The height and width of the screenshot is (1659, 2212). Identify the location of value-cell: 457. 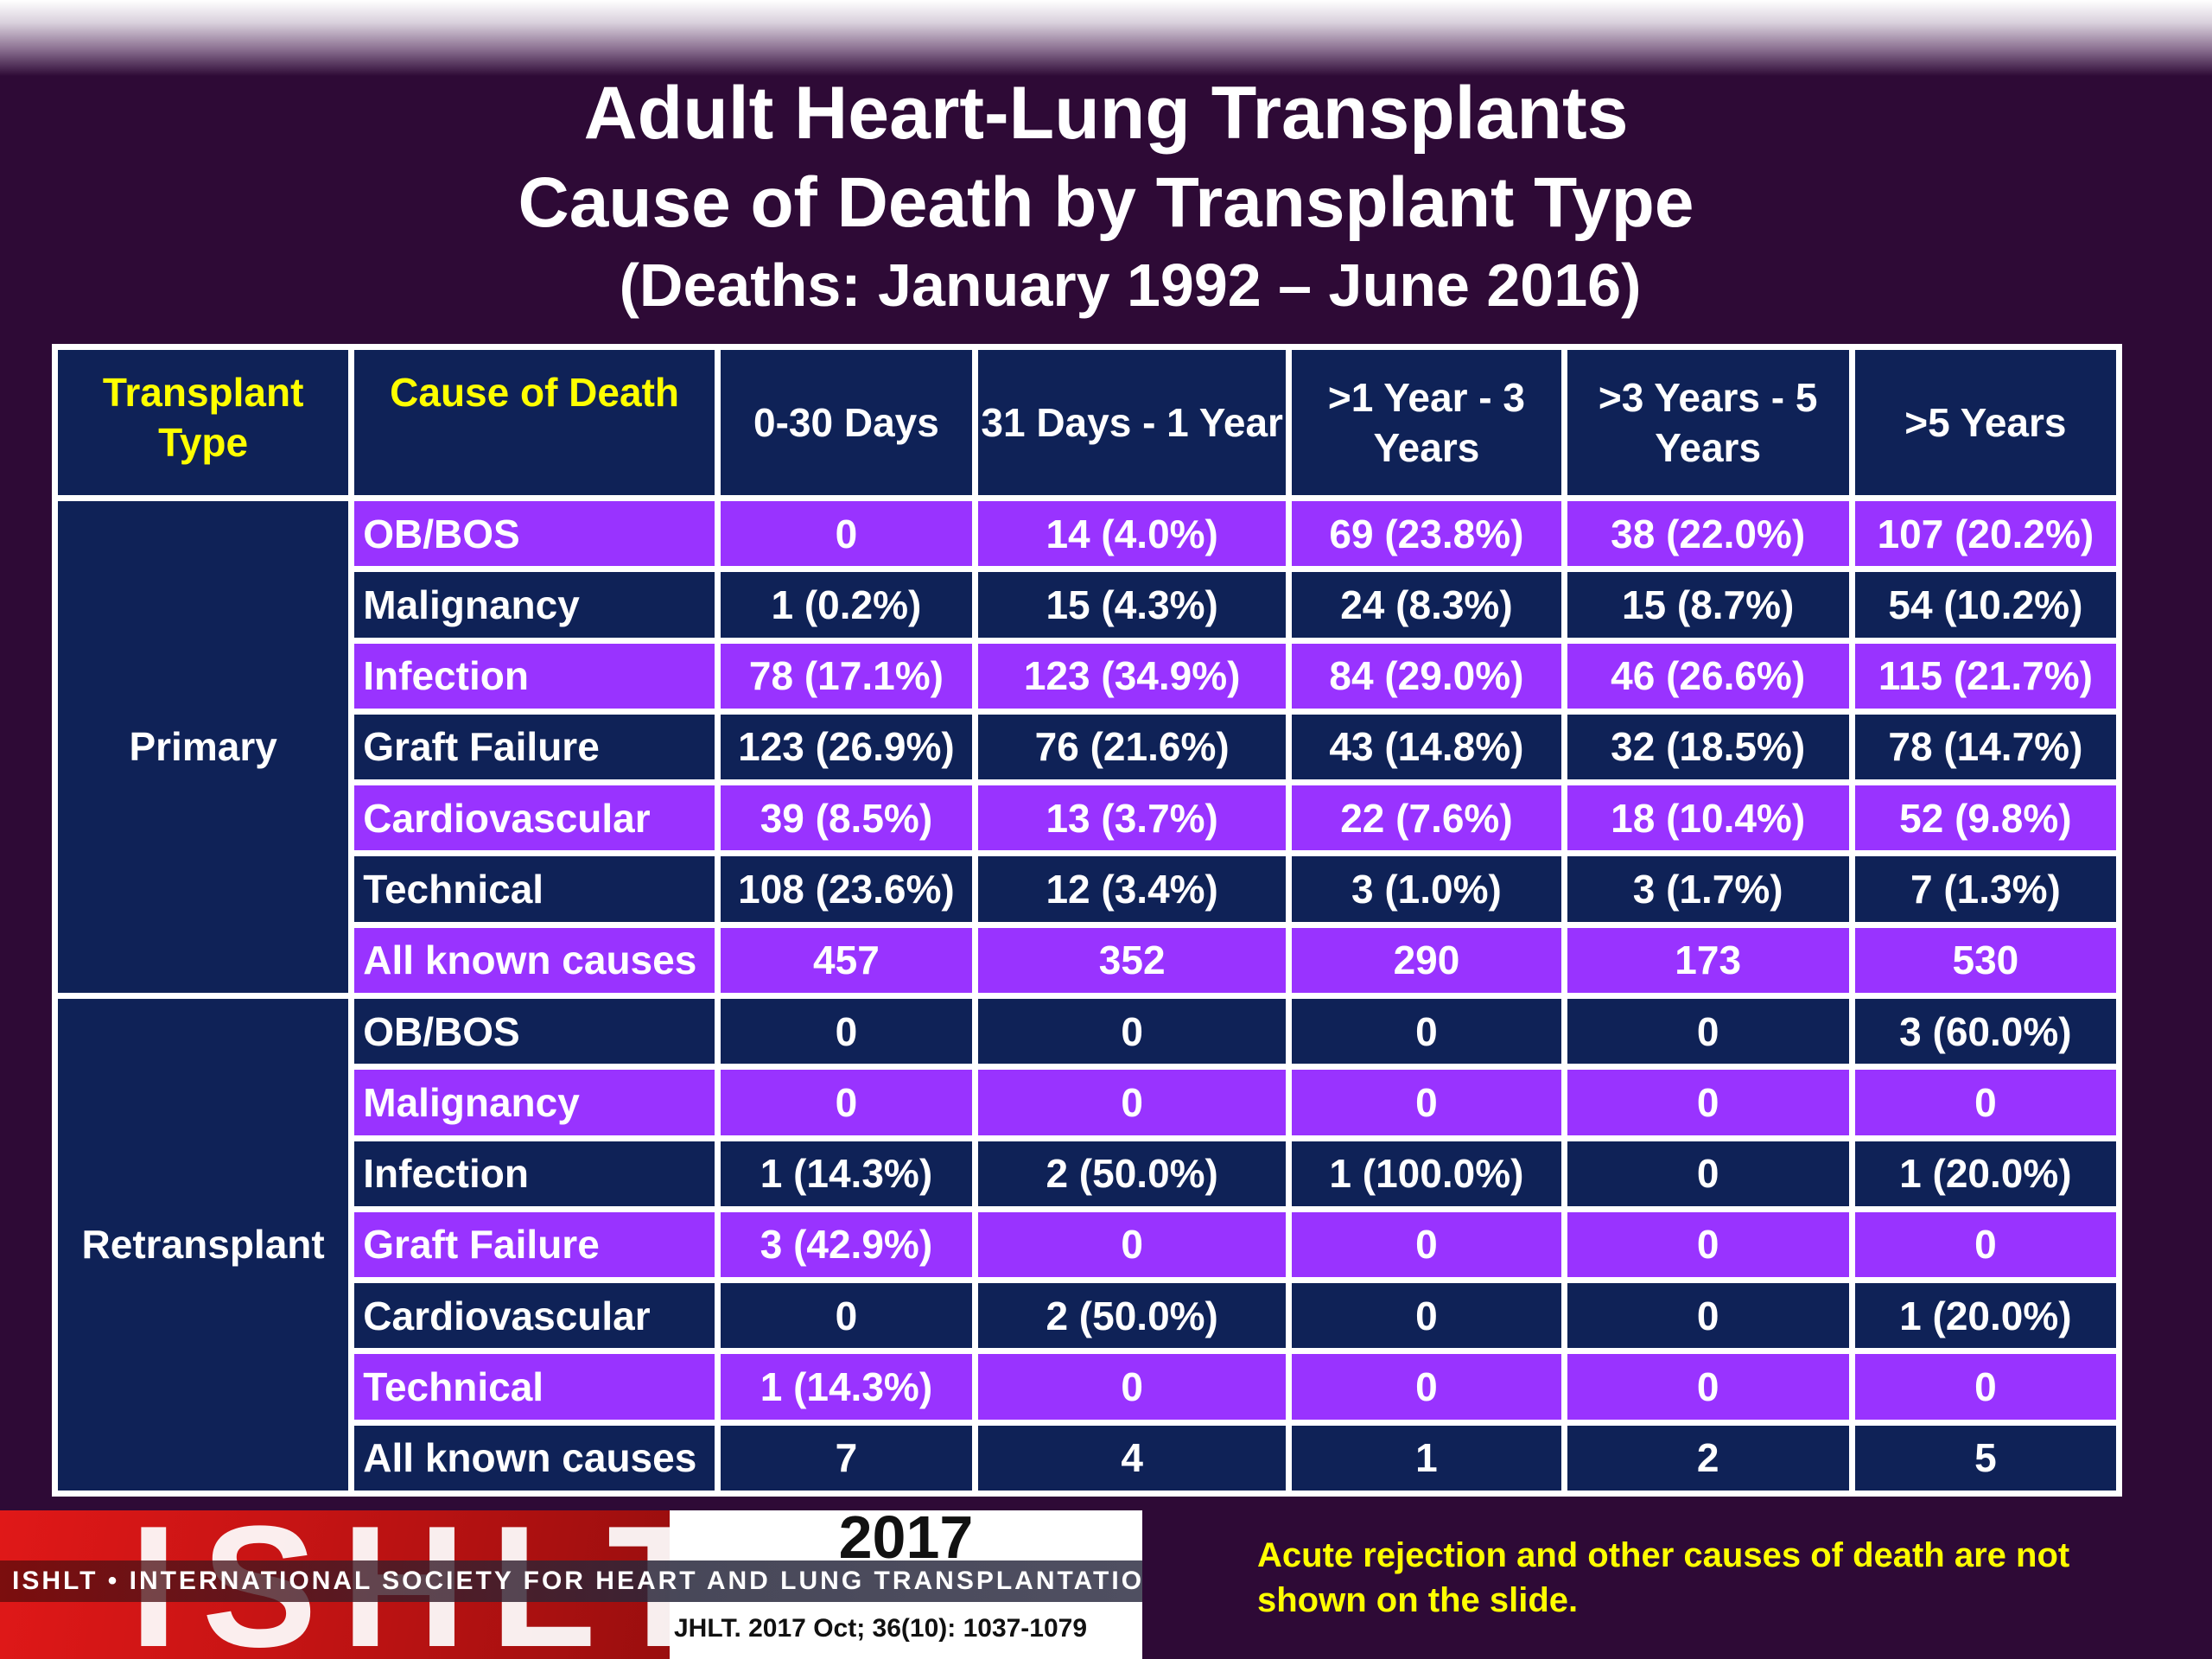
(846, 960).